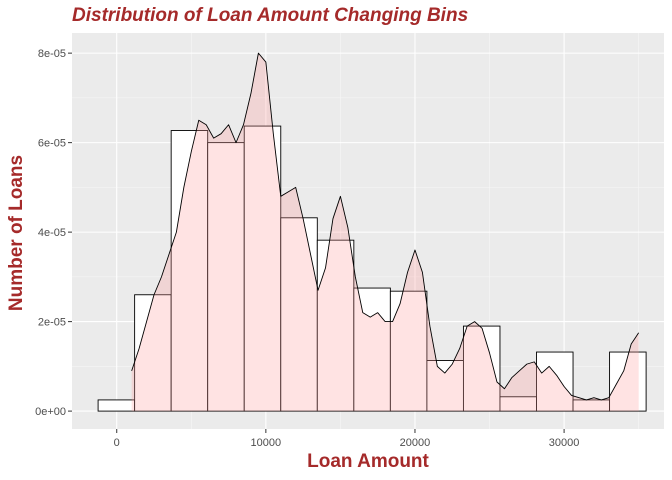  I want to click on x-axis: 0 10000 20000 30000, so click(347, 439).